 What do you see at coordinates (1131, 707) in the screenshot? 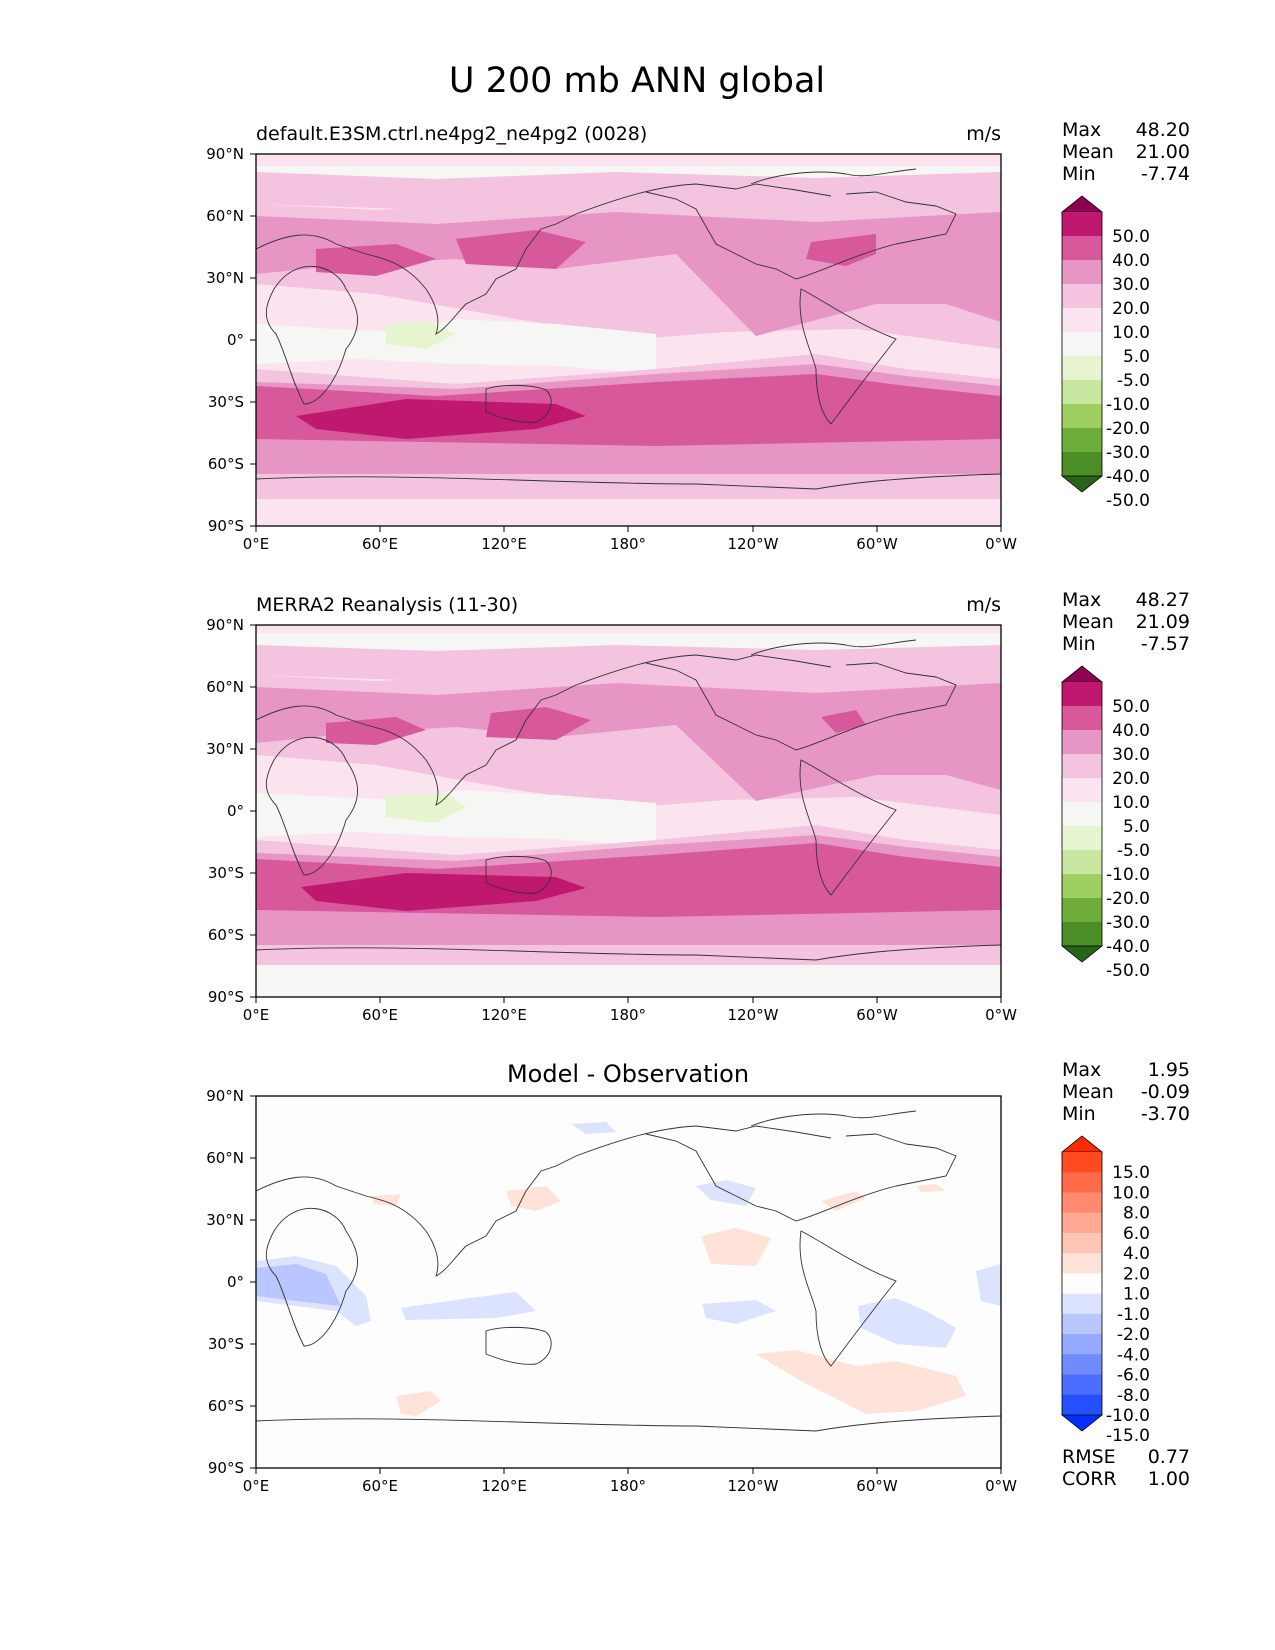
I see `colorbar-label: 50.0` at bounding box center [1131, 707].